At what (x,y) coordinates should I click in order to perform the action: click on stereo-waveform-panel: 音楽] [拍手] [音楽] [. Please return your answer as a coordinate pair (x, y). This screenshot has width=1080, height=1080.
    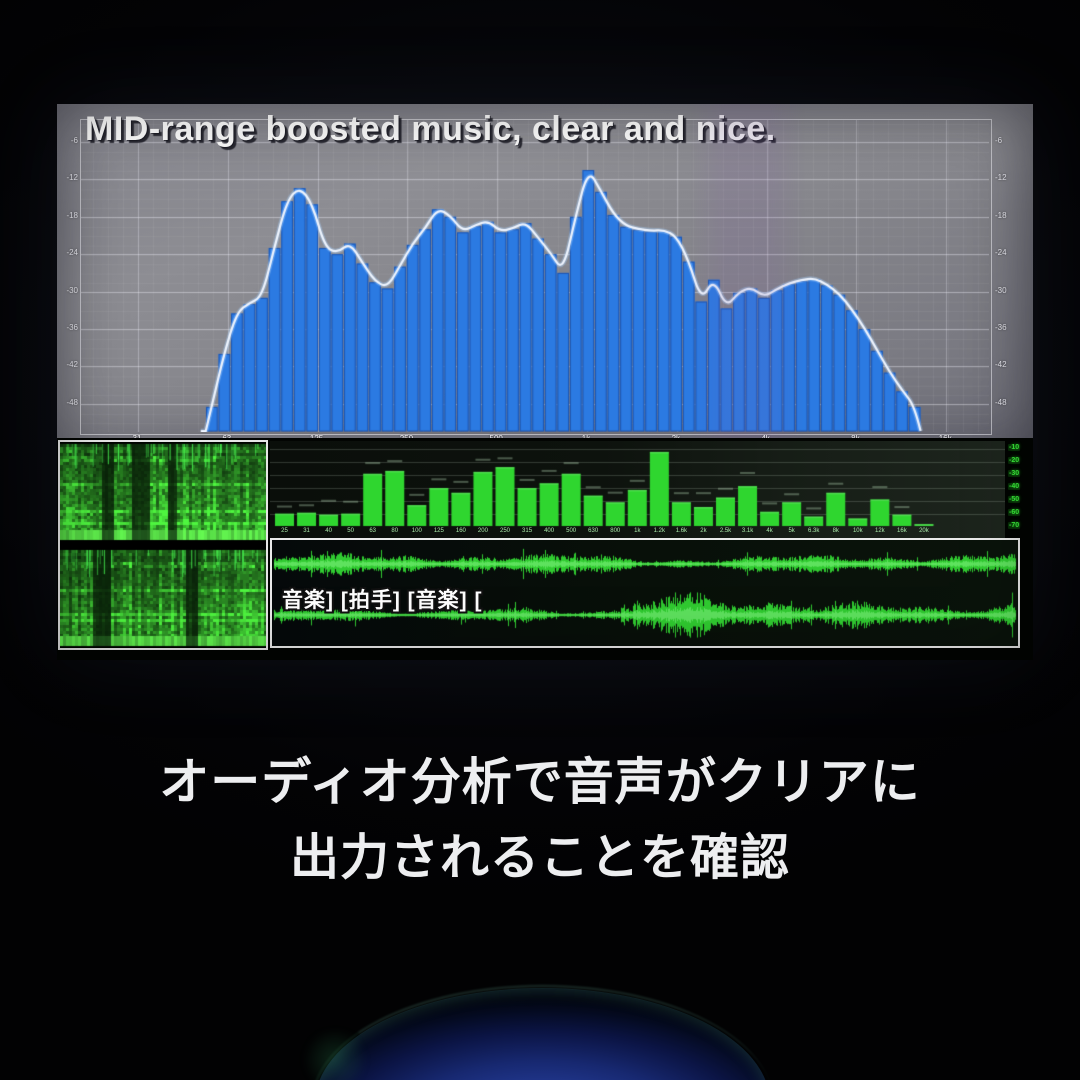
    Looking at the image, I should click on (645, 593).